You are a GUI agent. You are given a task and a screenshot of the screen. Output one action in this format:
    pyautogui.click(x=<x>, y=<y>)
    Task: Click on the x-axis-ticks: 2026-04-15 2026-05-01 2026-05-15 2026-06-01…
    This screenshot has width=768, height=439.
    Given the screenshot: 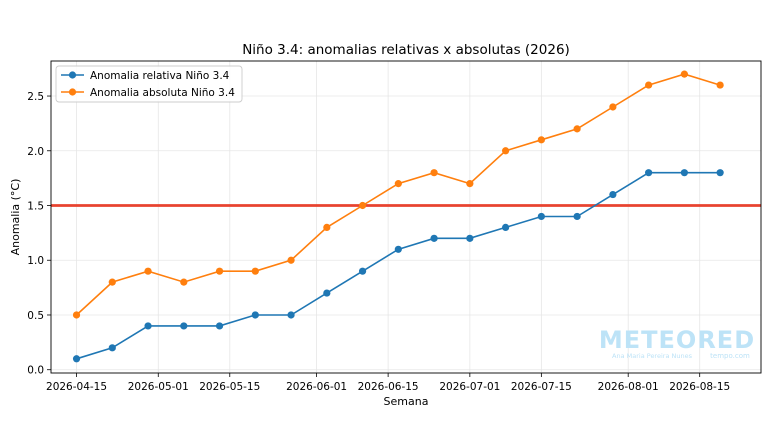 What is the action you would take?
    pyautogui.click(x=388, y=383)
    